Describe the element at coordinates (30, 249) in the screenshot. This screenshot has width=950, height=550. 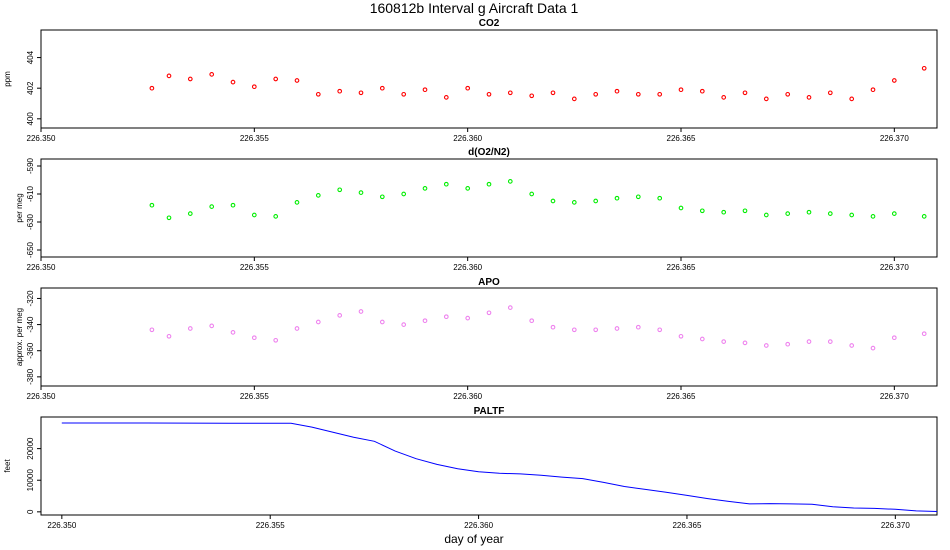
I see `o2n2-y-tick-label: -650` at that location.